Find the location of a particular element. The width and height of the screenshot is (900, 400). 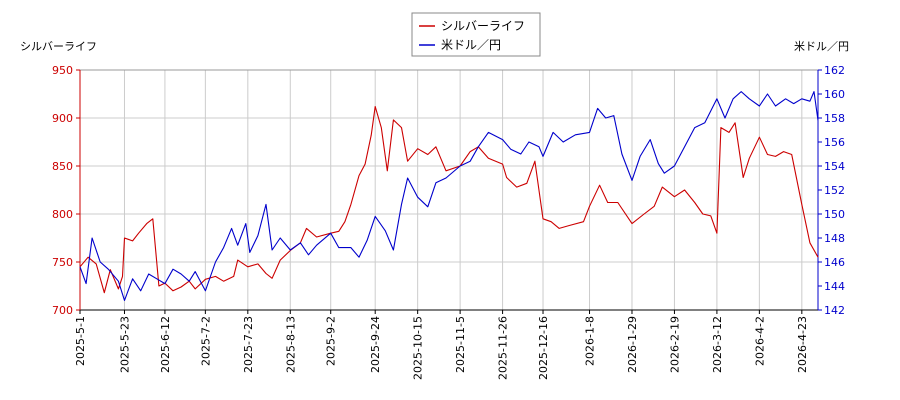

left-tick-label: 950 is located at coordinates (62, 70).